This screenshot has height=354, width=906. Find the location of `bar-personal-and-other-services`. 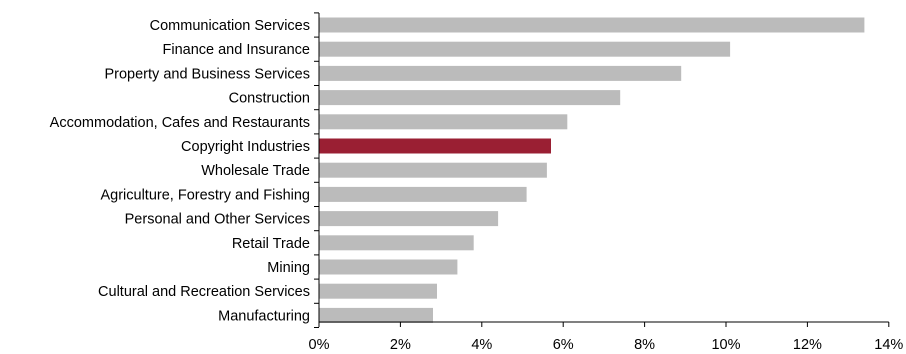

bar-personal-and-other-services is located at coordinates (409, 219).